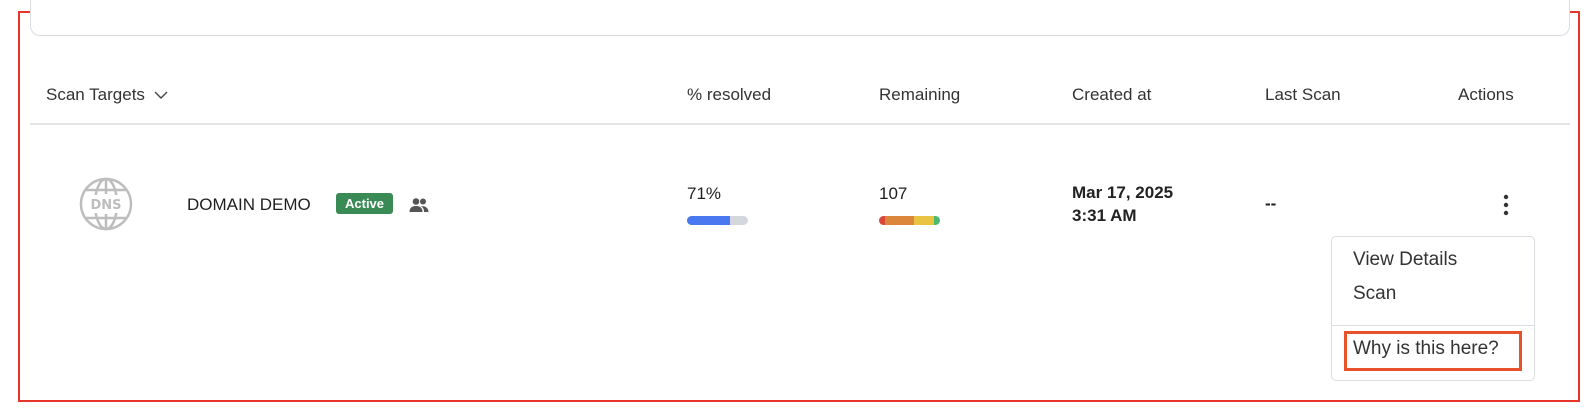 The width and height of the screenshot is (1592, 410). What do you see at coordinates (95, 94) in the screenshot?
I see `header-label: Scan Targets` at bounding box center [95, 94].